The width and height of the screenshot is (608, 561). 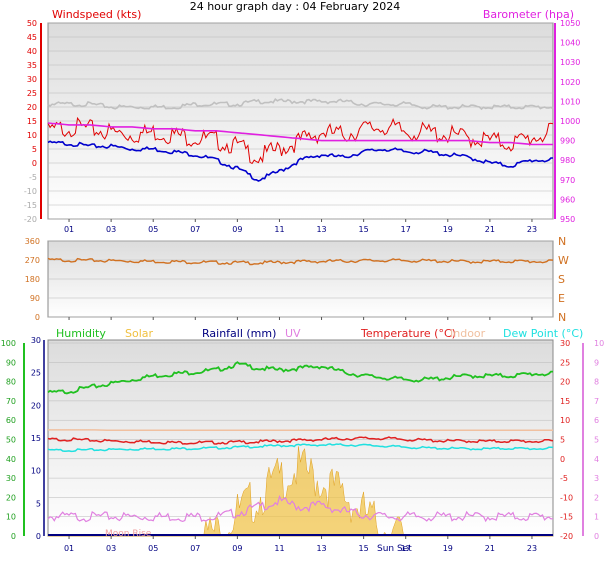 I want to click on series-dew-point, so click(x=300, y=448).